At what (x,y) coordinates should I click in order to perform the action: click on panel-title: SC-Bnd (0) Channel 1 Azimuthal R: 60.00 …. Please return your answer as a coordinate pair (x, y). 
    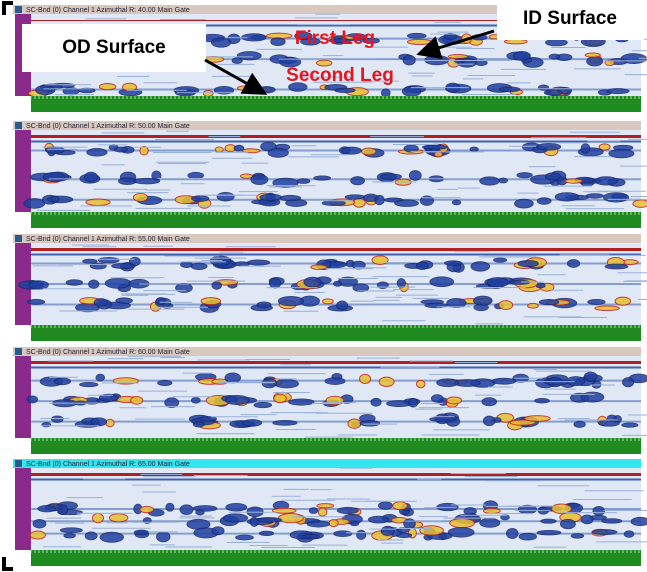
    Looking at the image, I should click on (108, 352).